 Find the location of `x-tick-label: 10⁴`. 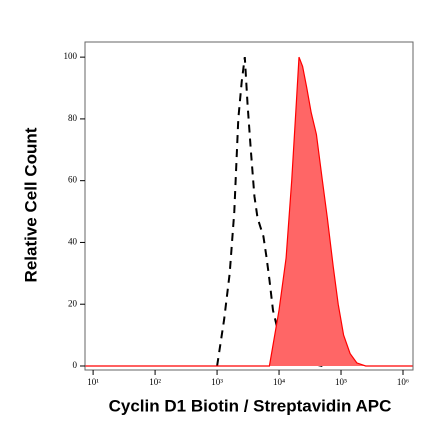

x-tick-label: 10⁴ is located at coordinates (279, 382).